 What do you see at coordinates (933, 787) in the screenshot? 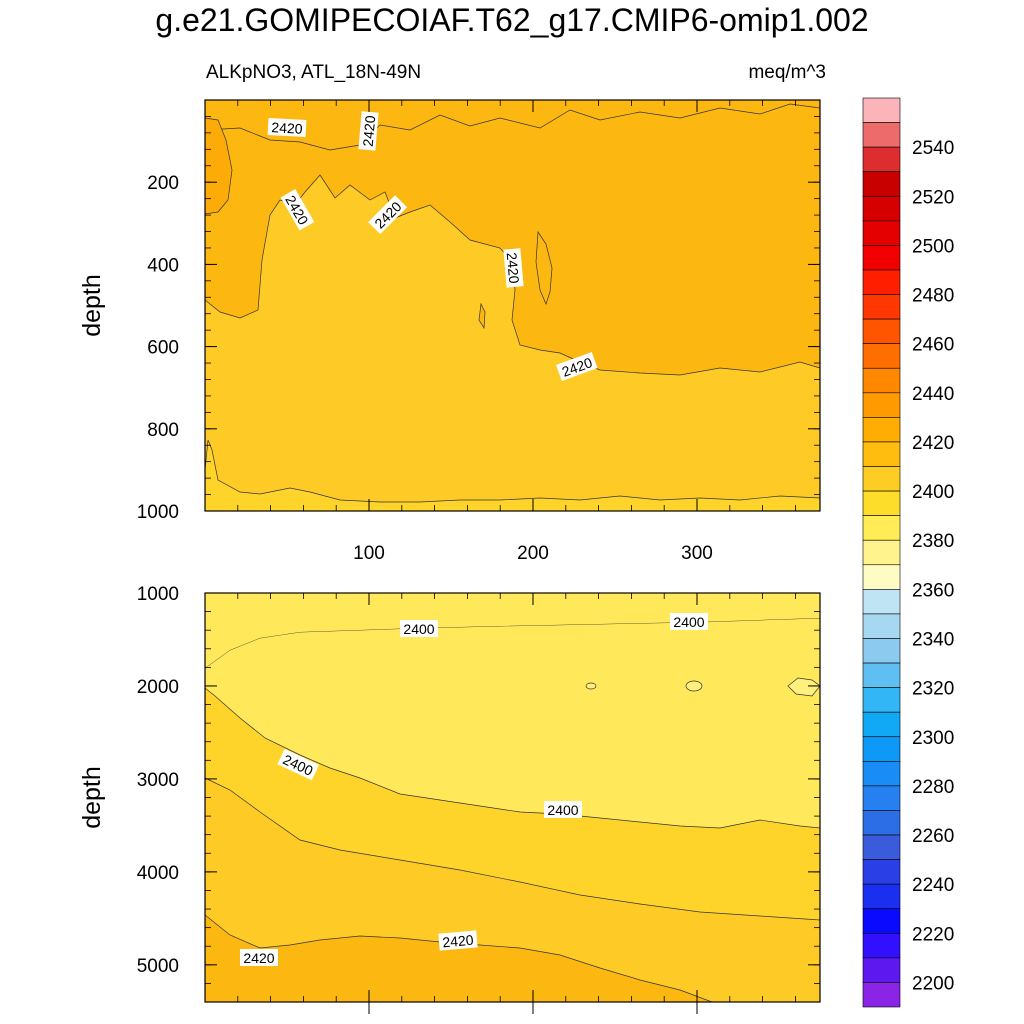
I see `colorbar-label: 2280` at bounding box center [933, 787].